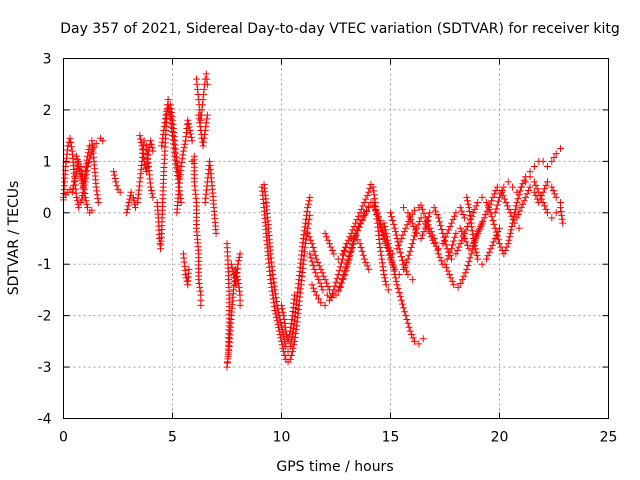  Describe the element at coordinates (47, 111) in the screenshot. I see `y-tick-label: 2` at that location.